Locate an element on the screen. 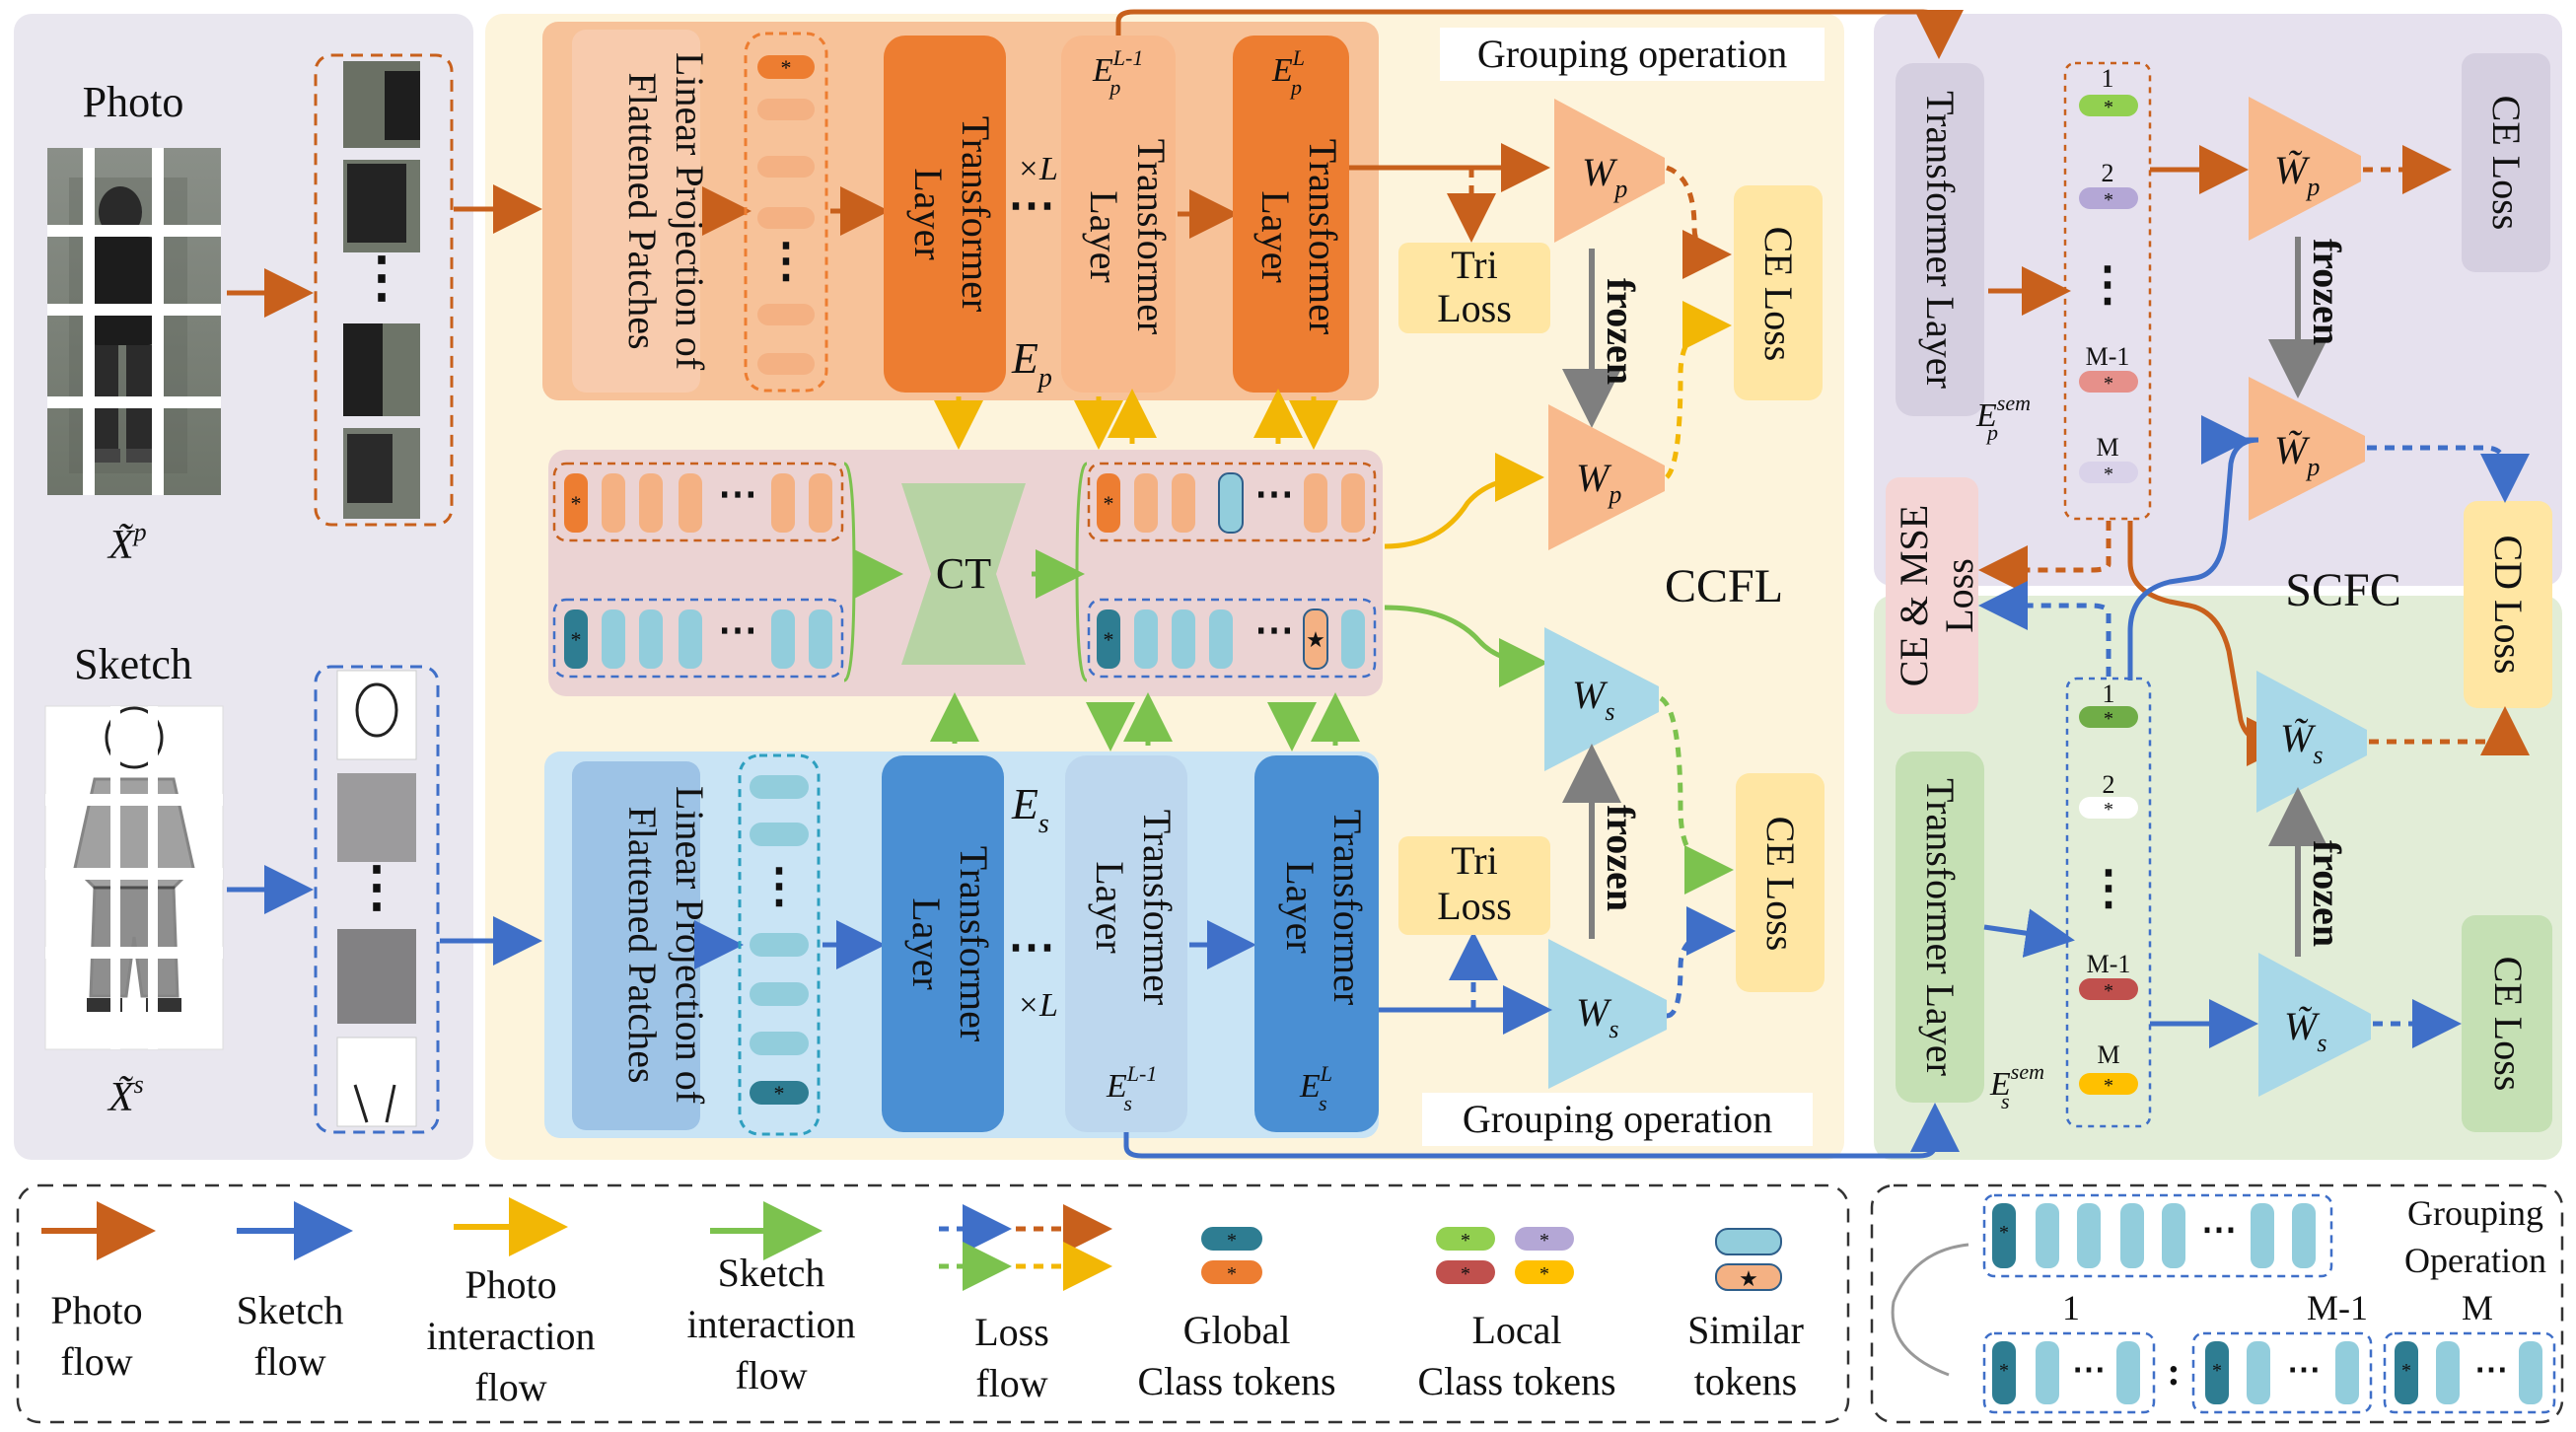 This screenshot has height=1432, width=2576. legend-box is located at coordinates (933, 1303).